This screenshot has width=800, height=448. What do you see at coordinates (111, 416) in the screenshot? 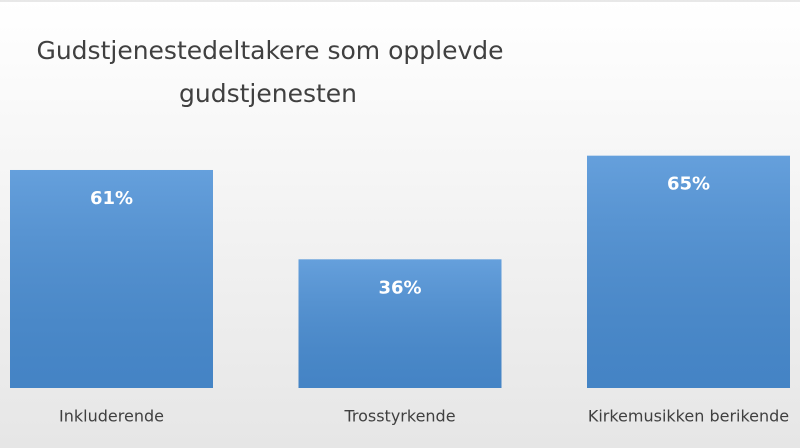
I see `x-tick-label: Inkluderende` at bounding box center [111, 416].